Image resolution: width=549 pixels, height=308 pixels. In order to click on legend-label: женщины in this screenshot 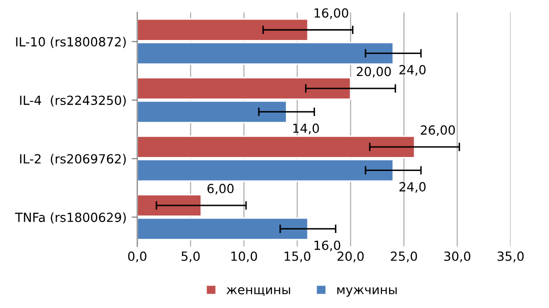, I will do `click(258, 291)`.